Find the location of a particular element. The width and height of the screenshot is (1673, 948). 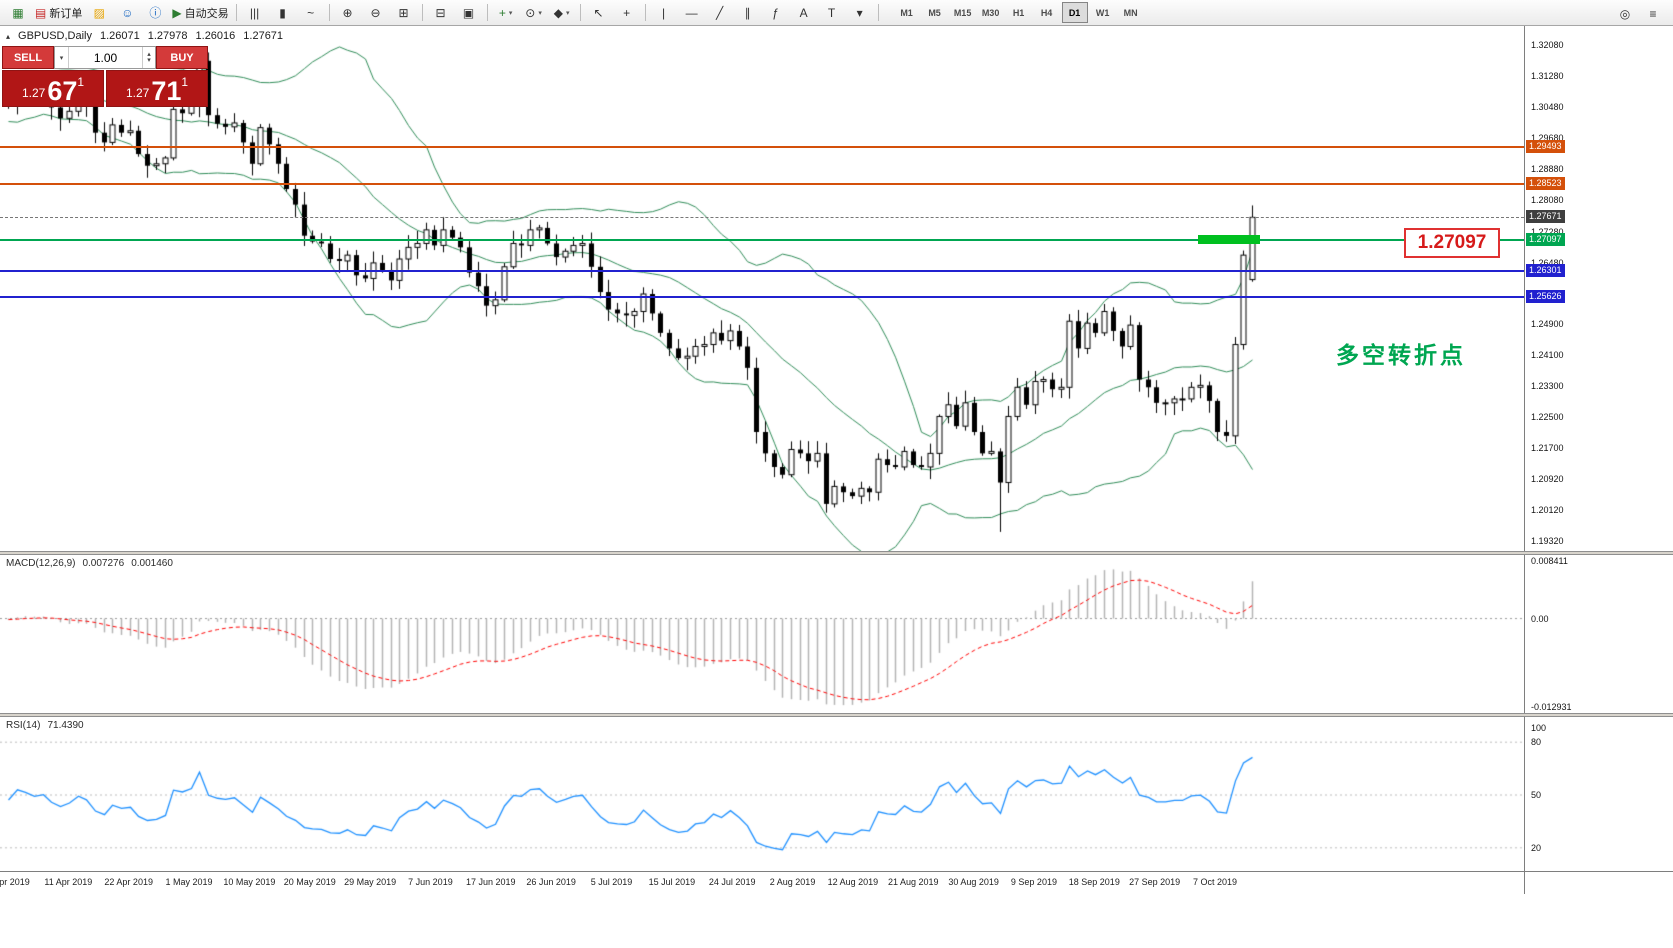

collapse-trade-panel-icon: ▴ is located at coordinates (8, 36).